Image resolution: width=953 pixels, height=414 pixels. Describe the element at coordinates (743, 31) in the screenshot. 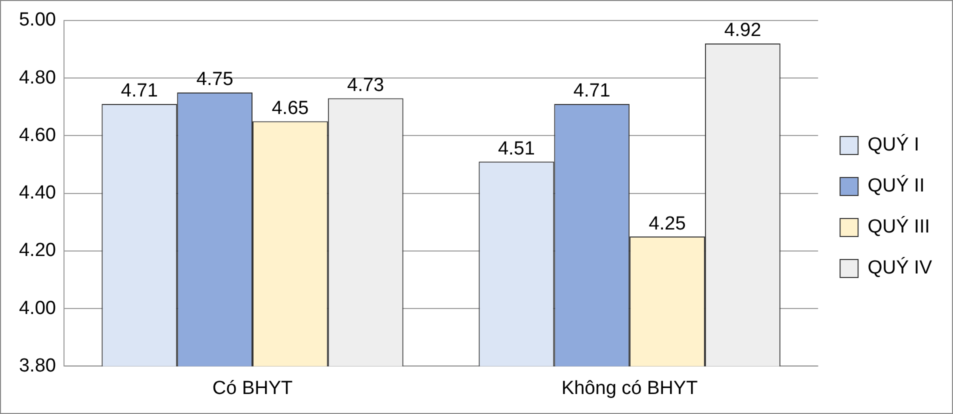

I see `data-label: 4.92` at that location.